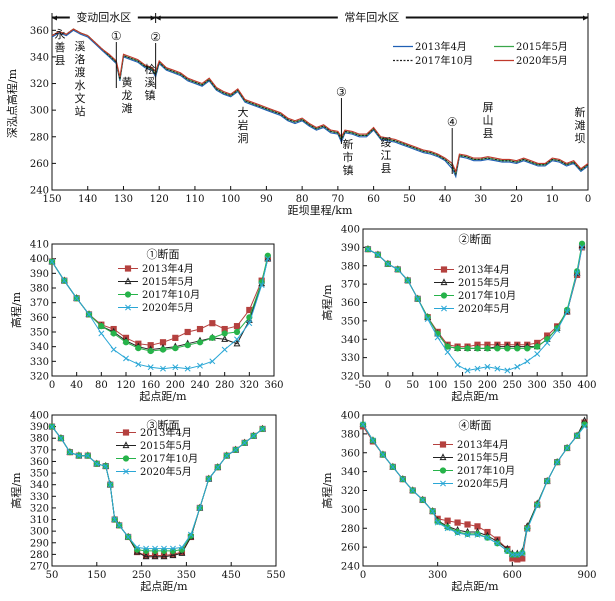  I want to click on x-tick-label: 10, so click(552, 199).